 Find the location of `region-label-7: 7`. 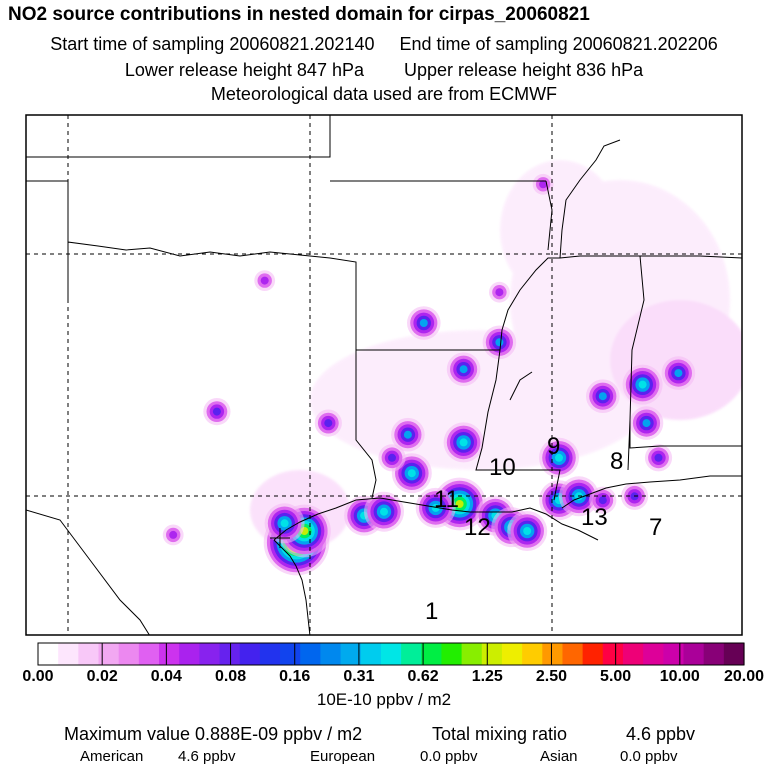

region-label-7: 7 is located at coordinates (656, 527).